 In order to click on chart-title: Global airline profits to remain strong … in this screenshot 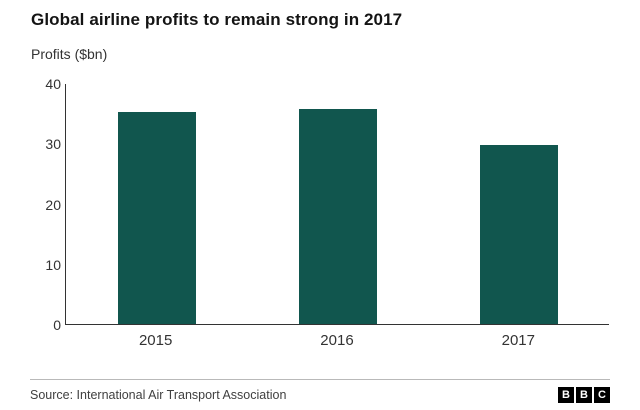, I will do `click(217, 19)`.